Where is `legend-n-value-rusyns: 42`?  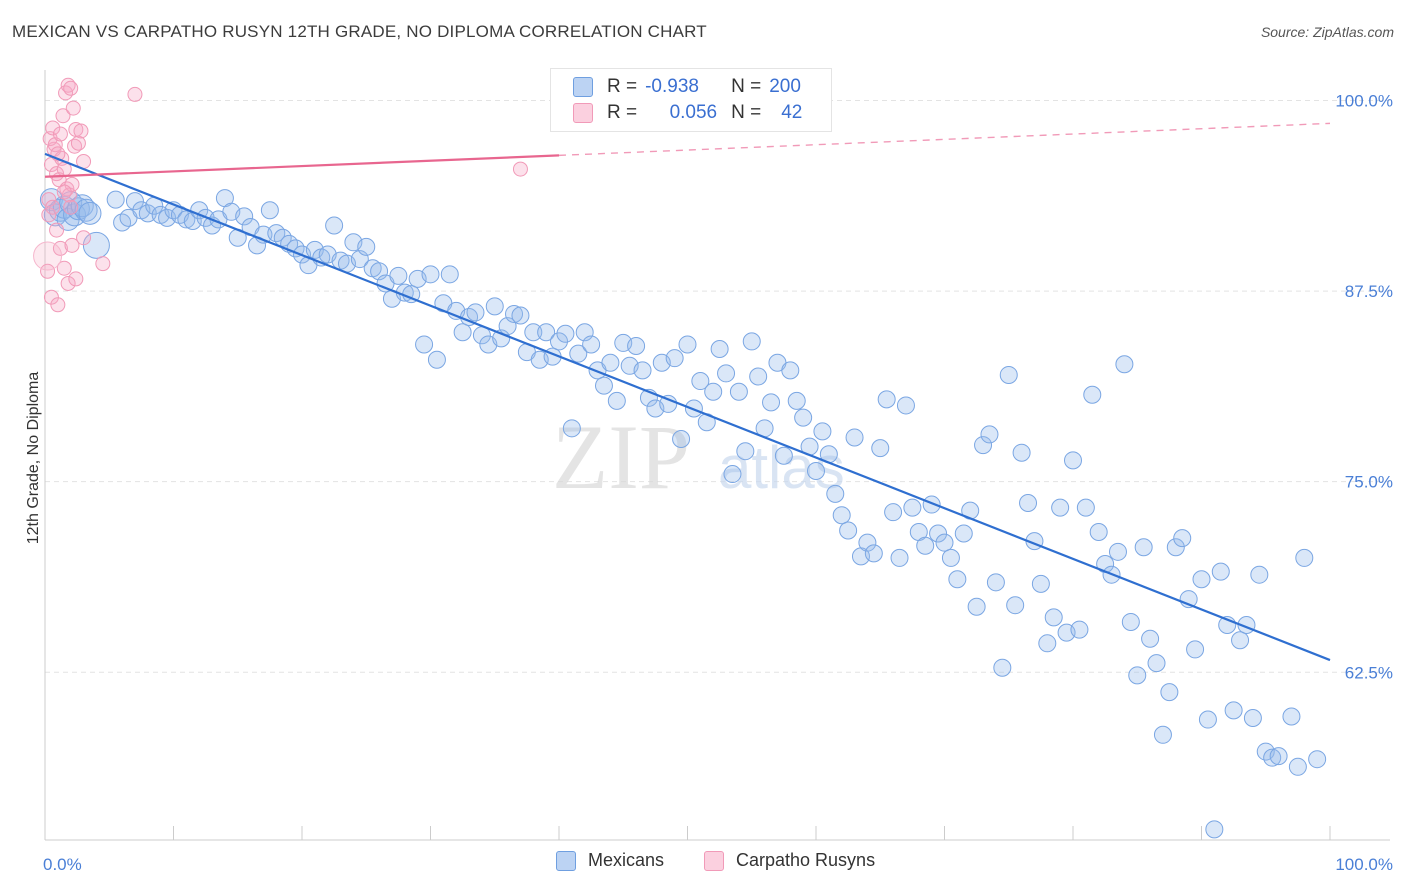
legend-n-value-rusyns: 42 is located at coordinates (792, 112).